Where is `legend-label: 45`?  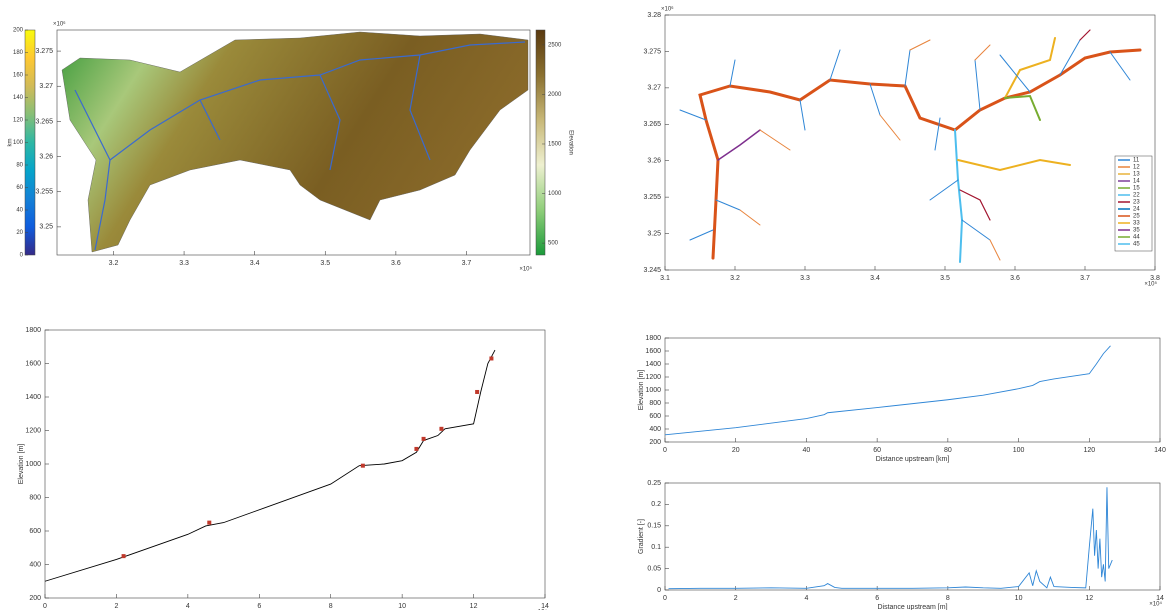 legend-label: 45 is located at coordinates (1136, 245).